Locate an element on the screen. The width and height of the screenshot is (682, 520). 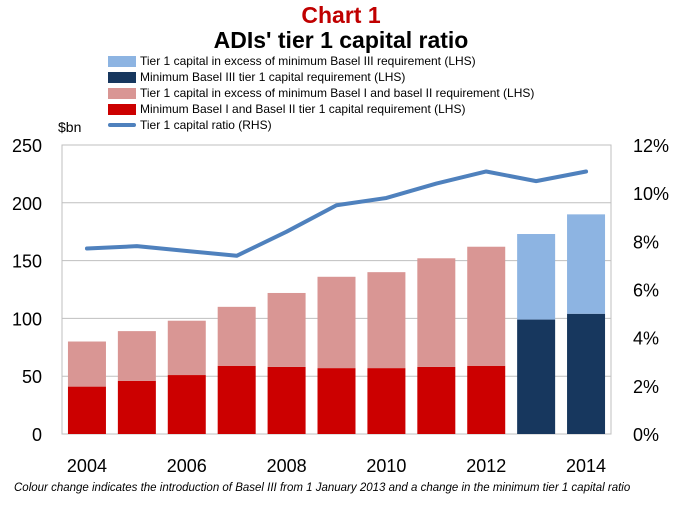
y-left-tick-label: 150 is located at coordinates (27, 262).